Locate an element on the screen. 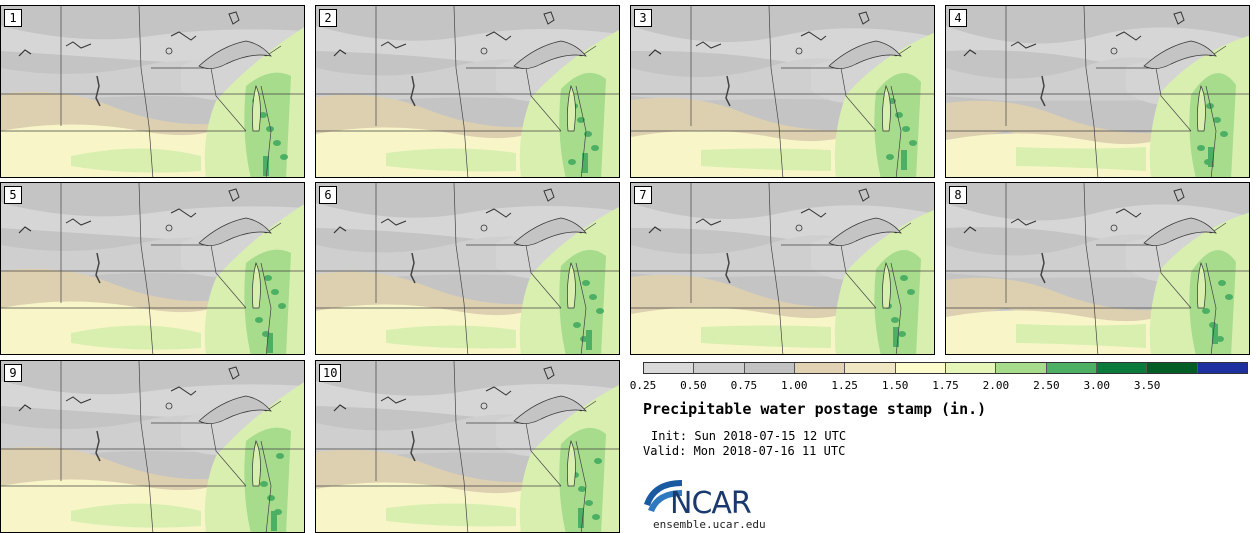  colorbar is located at coordinates (945, 368).